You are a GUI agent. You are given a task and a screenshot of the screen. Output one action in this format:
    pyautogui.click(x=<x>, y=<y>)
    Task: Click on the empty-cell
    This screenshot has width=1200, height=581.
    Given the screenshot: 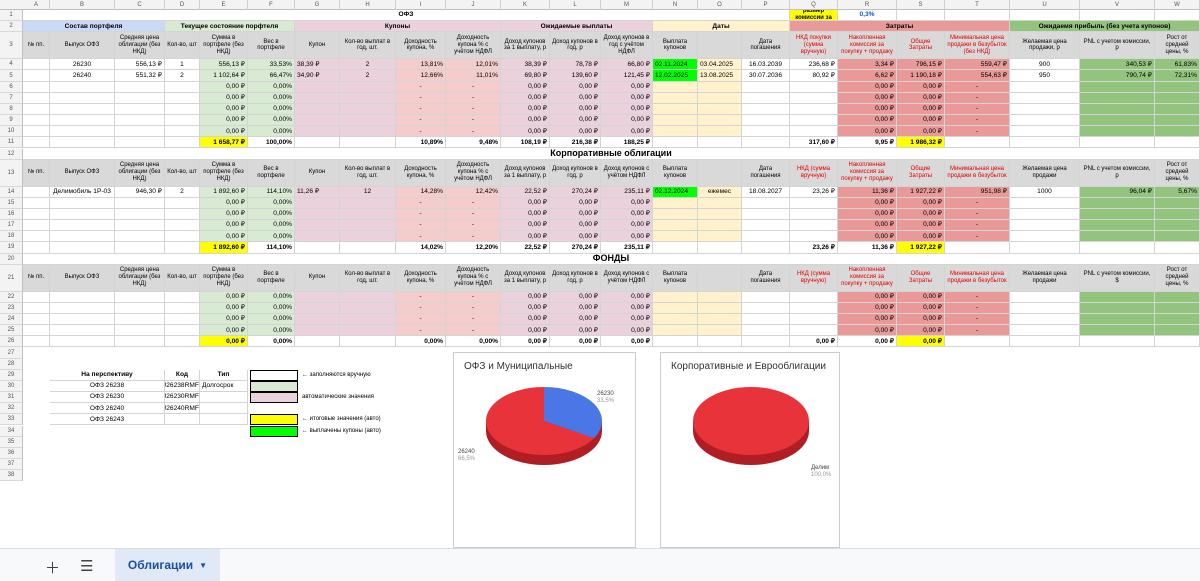 What is the action you would take?
    pyautogui.click(x=1177, y=16)
    